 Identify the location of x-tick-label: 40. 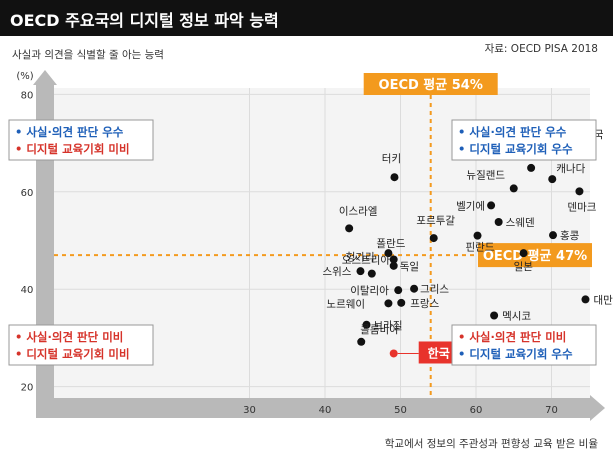
(325, 410).